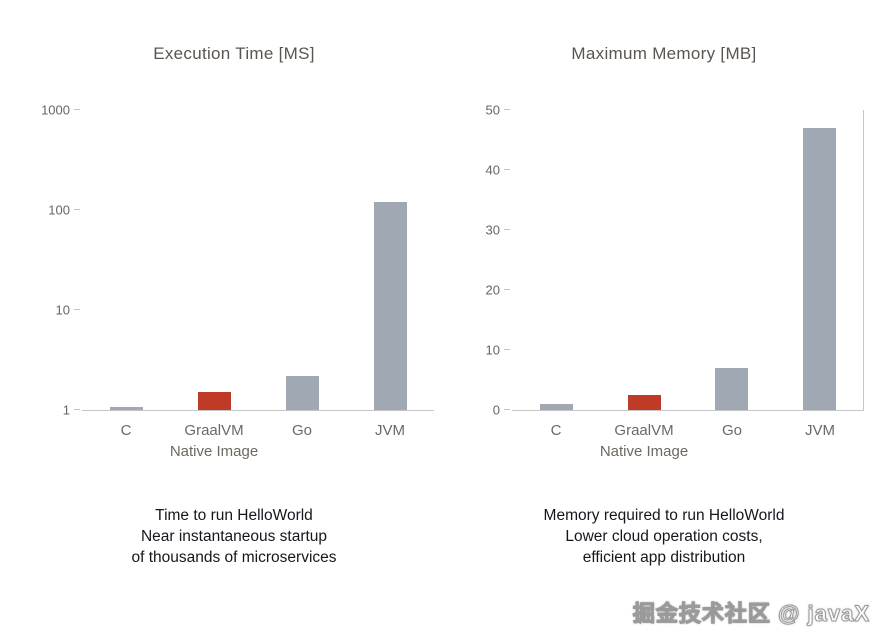 The width and height of the screenshot is (888, 636). I want to click on y-tick-label: 0, so click(496, 410).